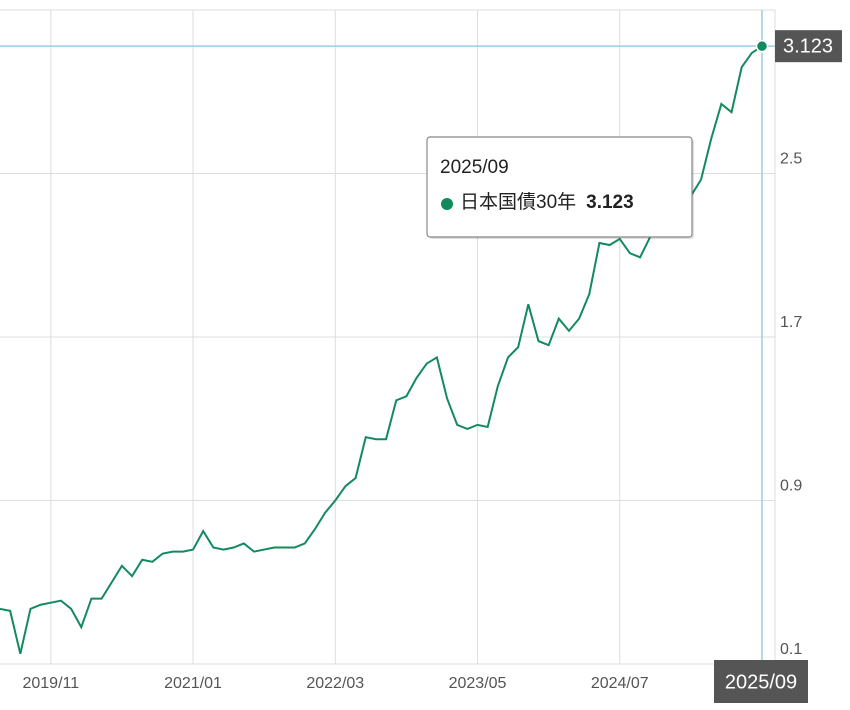 This screenshot has height=710, width=850. I want to click on x-tick-label: 2023/05, so click(478, 683).